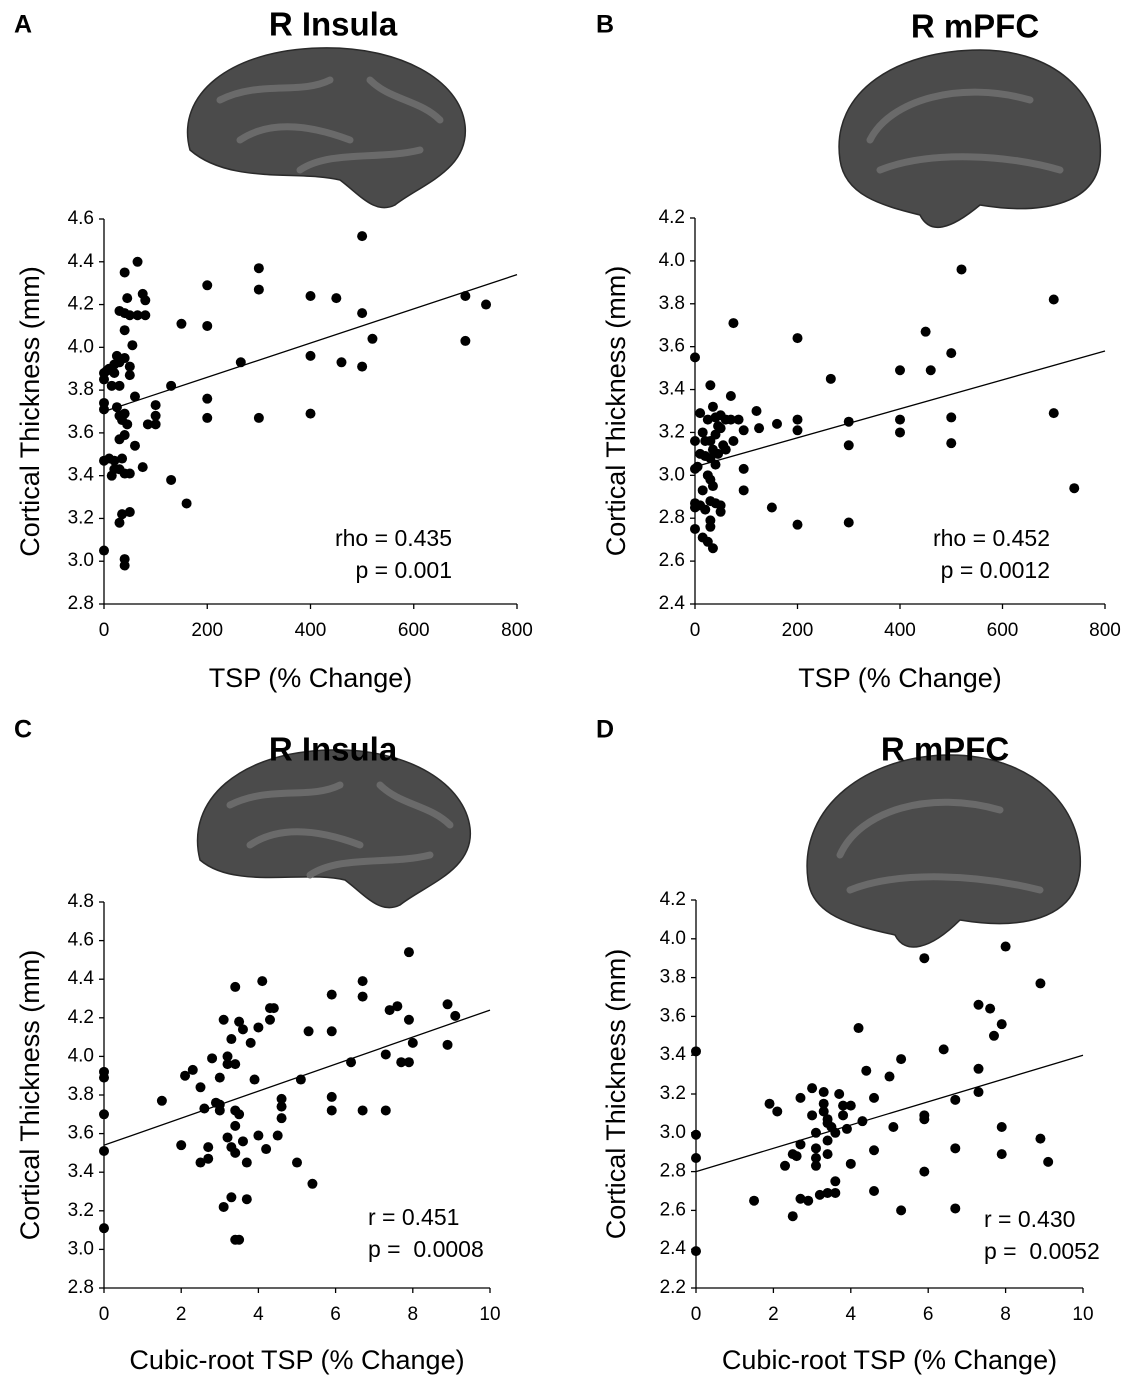 The height and width of the screenshot is (1381, 1130). What do you see at coordinates (673, 1093) in the screenshot?
I see `y-tick-label: 3.2` at bounding box center [673, 1093].